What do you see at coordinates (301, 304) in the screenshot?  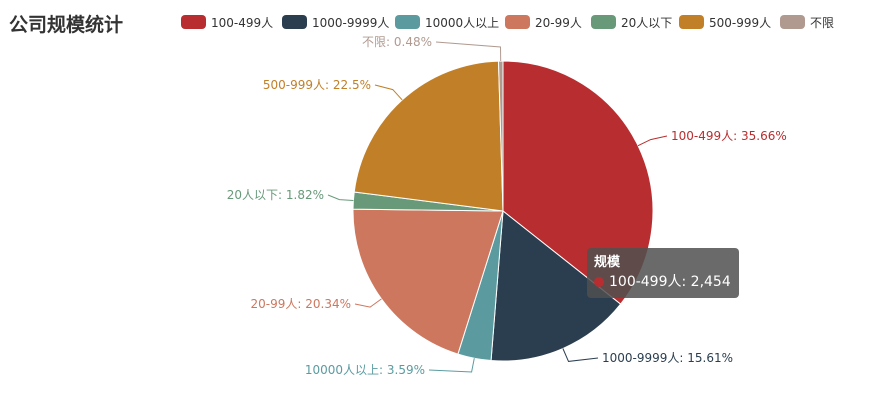 I see `slice-label-20-99: 20-99人: 20.34%` at bounding box center [301, 304].